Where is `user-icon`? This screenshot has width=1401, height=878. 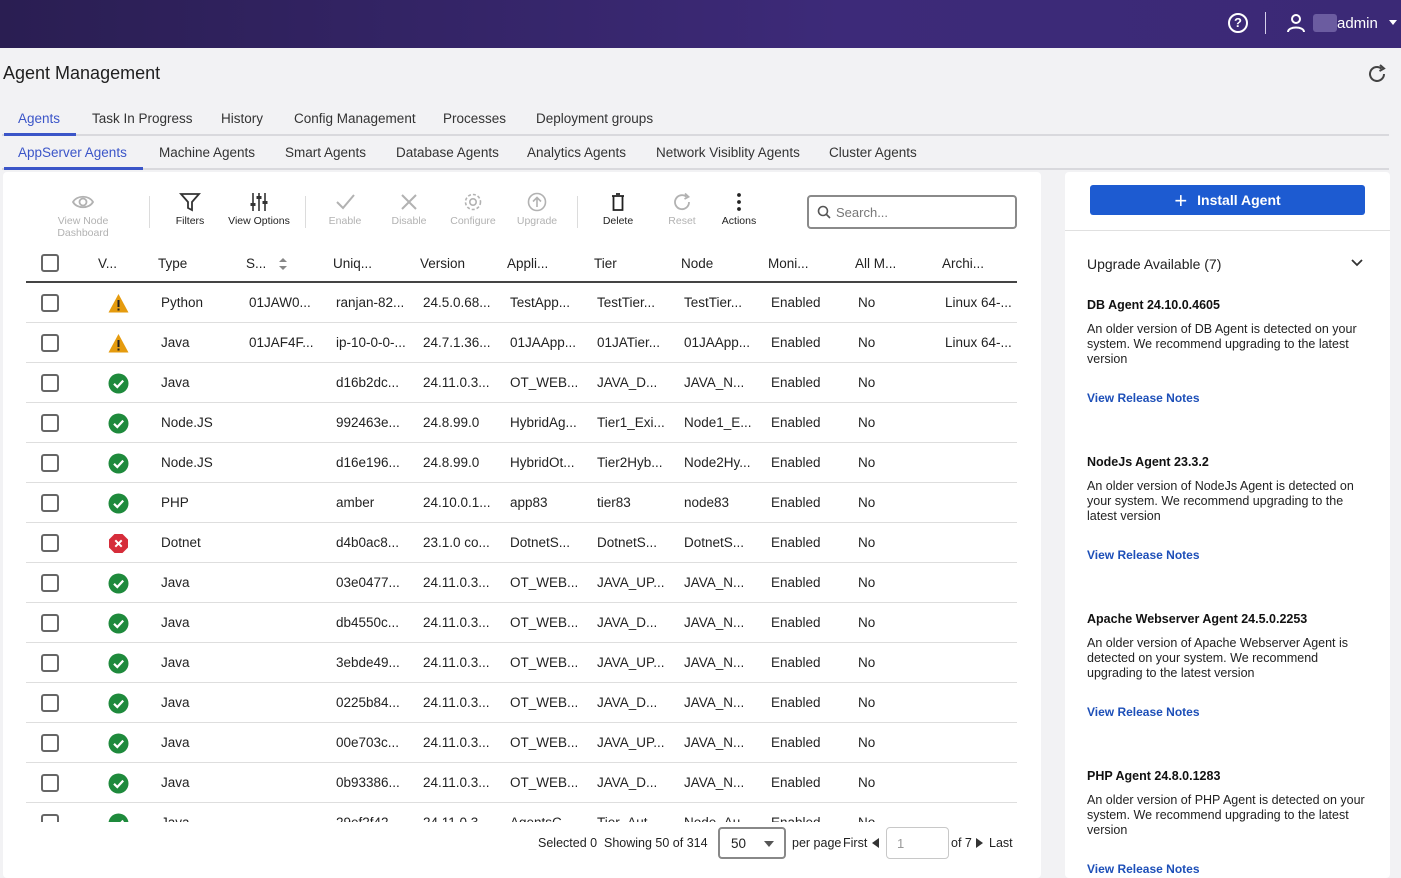 user-icon is located at coordinates (1296, 23).